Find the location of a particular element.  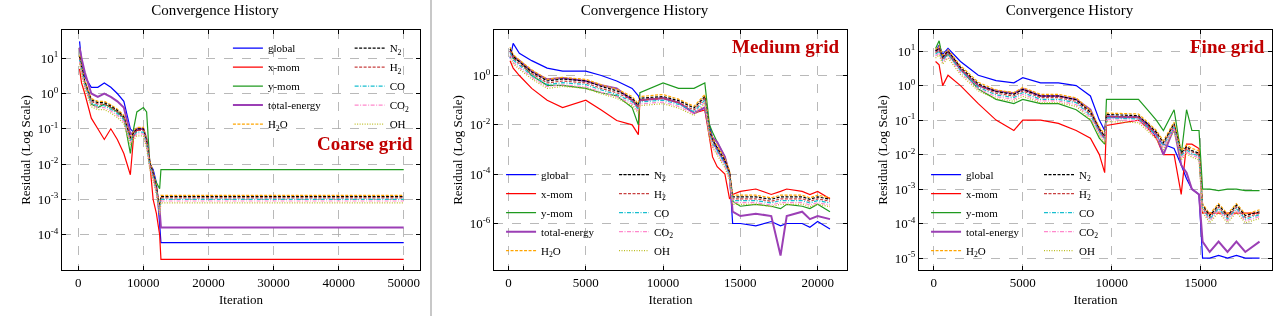

y-tick-label: 10$^{-5}$ is located at coordinates (905, 257).